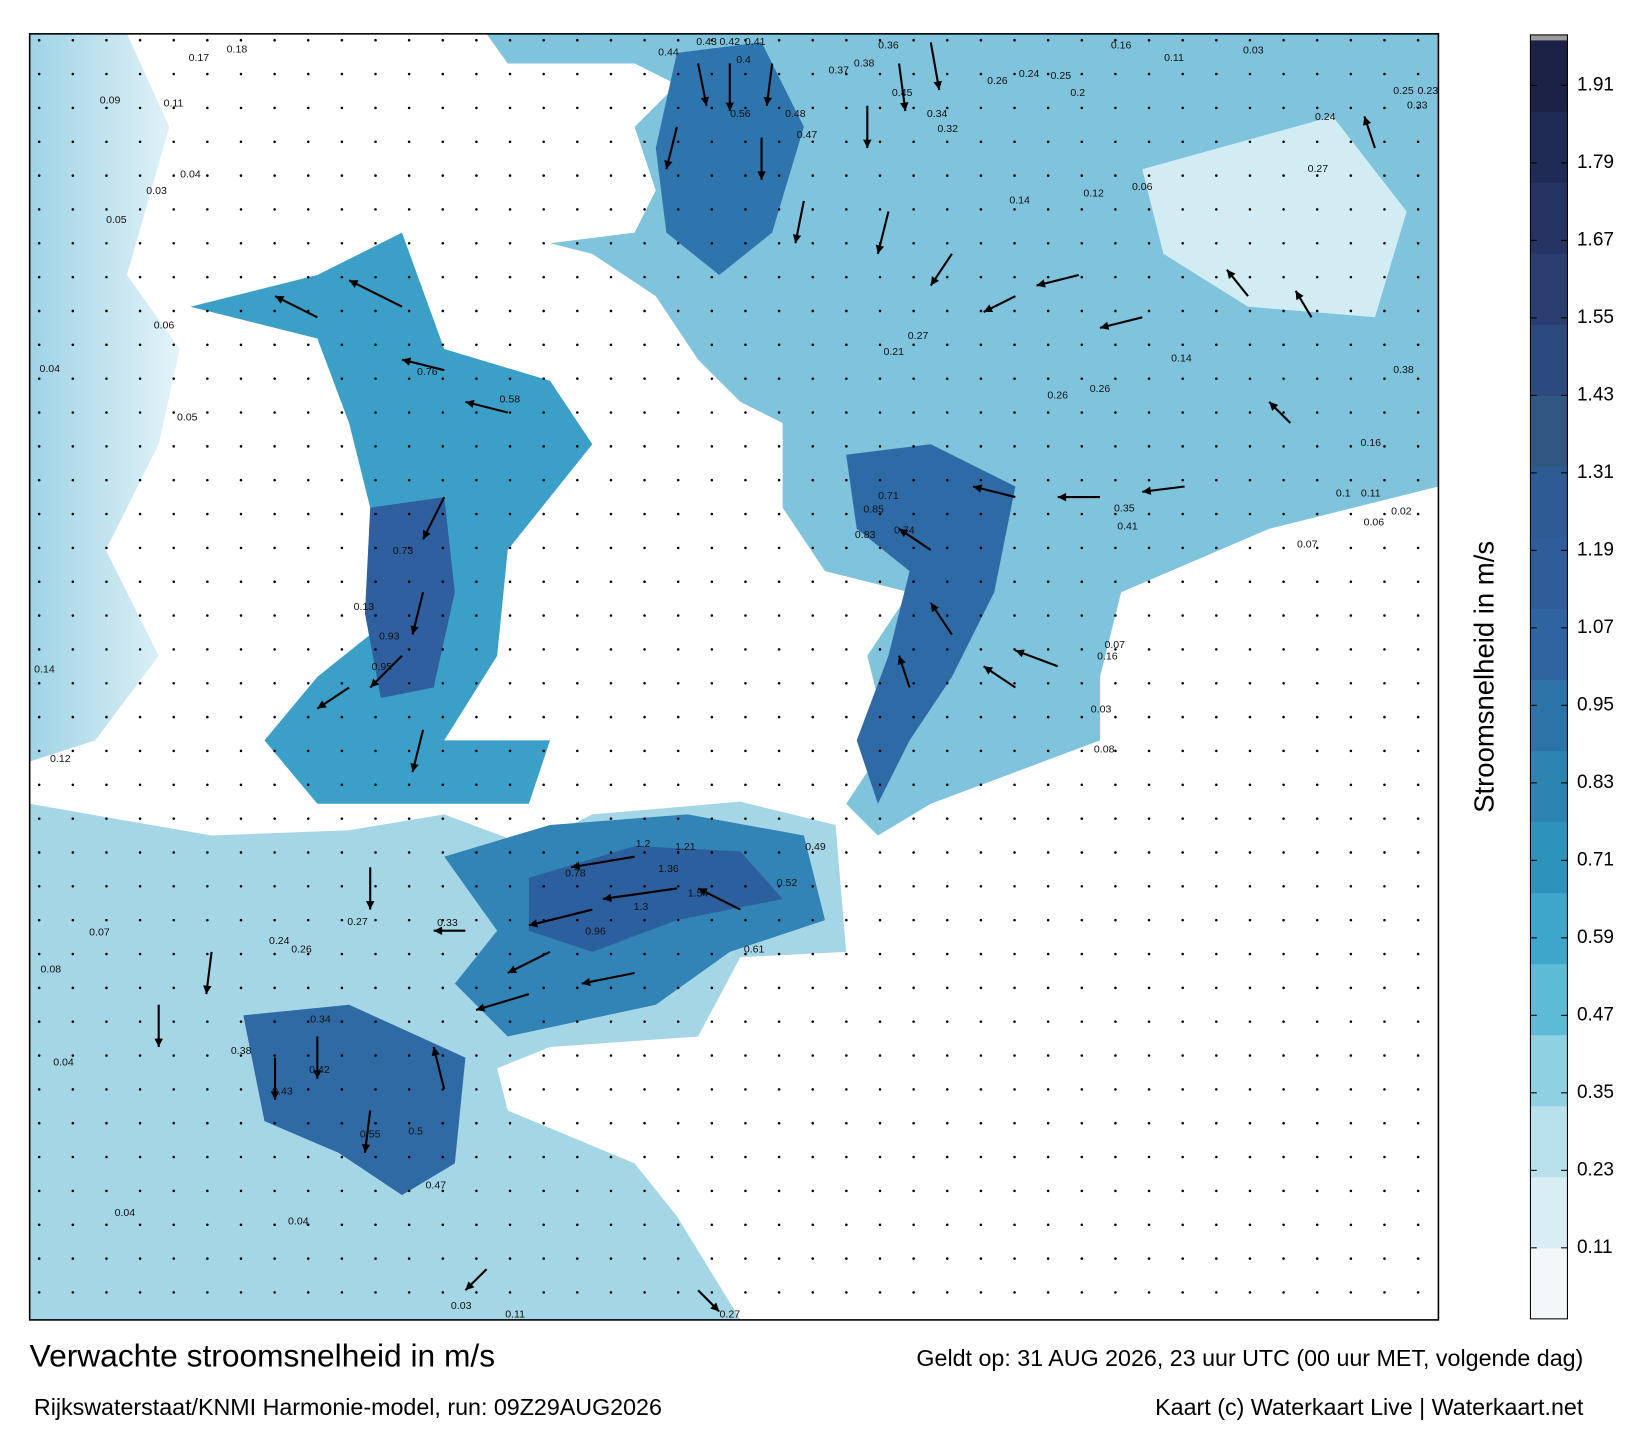 This screenshot has width=1650, height=1455. I want to click on speed-label: 0.41, so click(755, 42).